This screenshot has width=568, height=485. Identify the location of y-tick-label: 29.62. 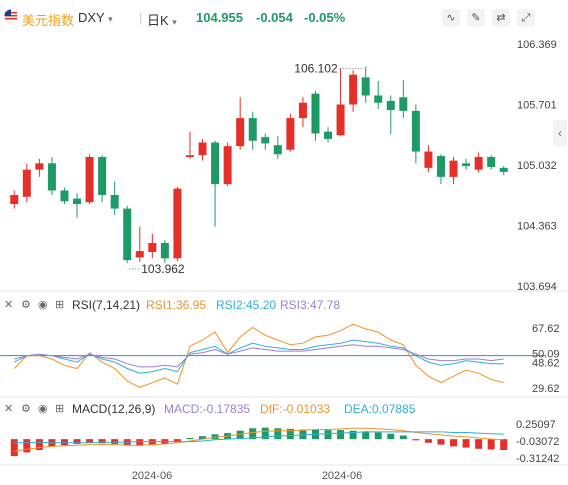
(546, 389).